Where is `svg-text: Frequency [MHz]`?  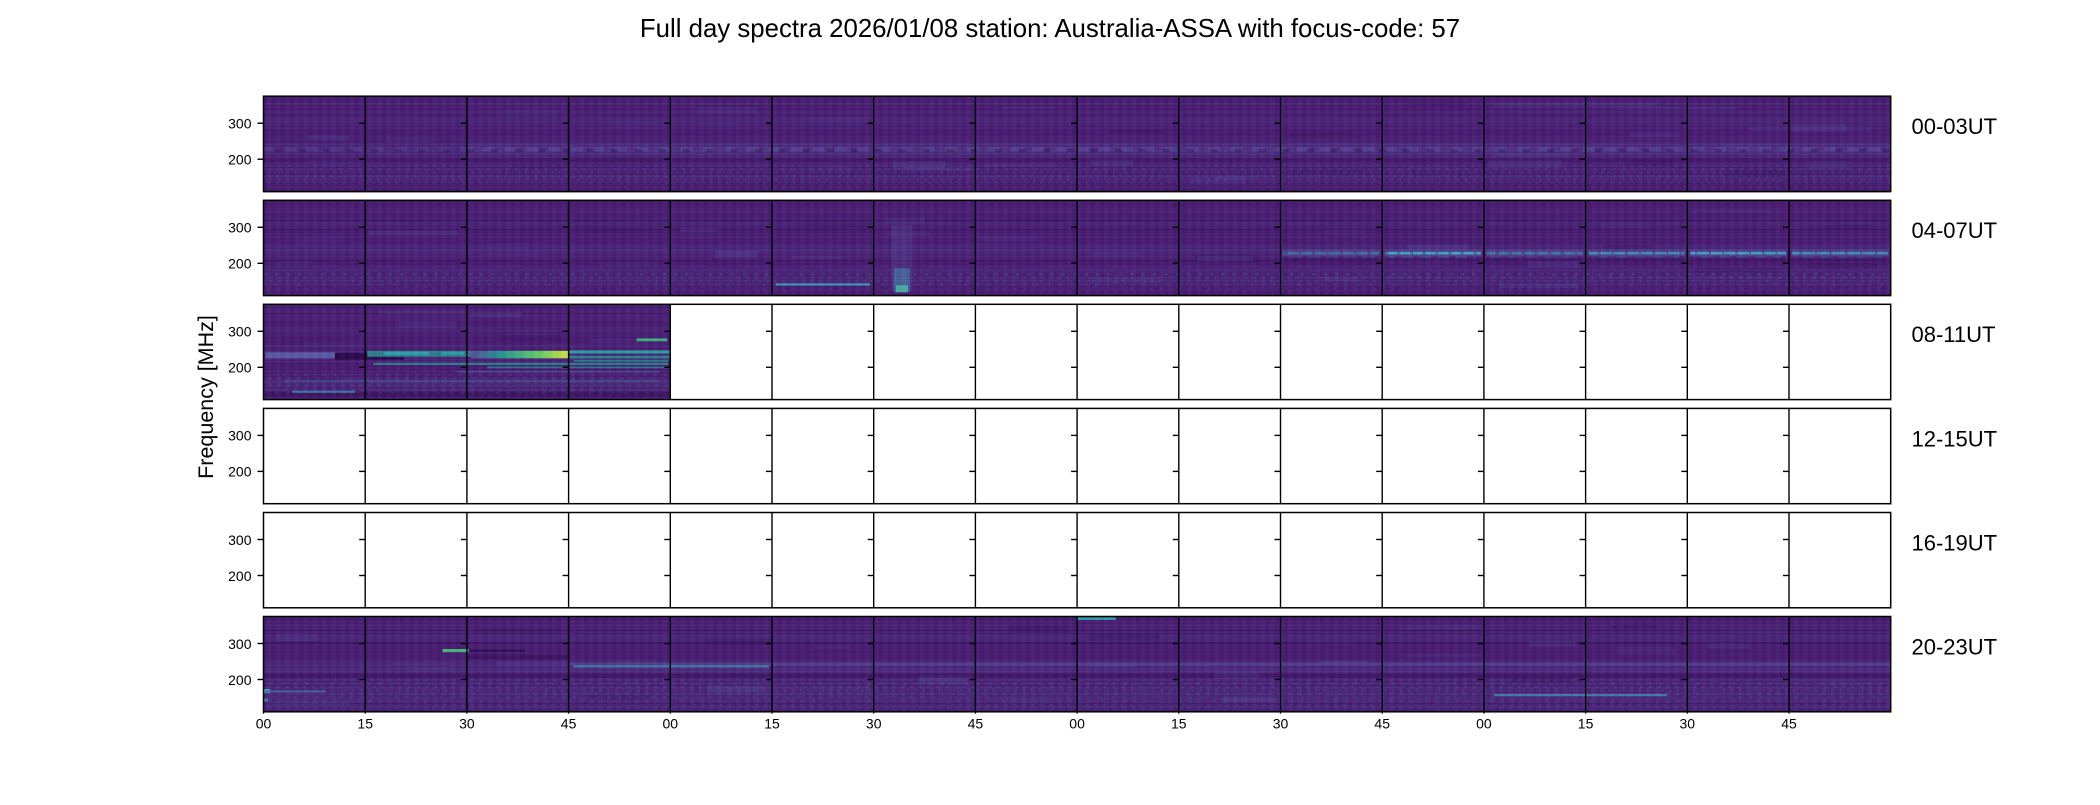
svg-text: Frequency [MHz] is located at coordinates (206, 397).